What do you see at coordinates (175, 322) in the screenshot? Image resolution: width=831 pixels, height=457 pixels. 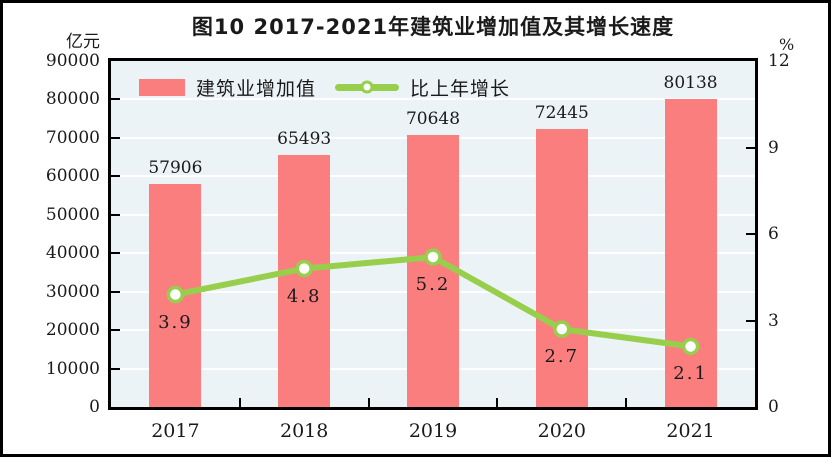 I see `line-point-label: 3.9` at bounding box center [175, 322].